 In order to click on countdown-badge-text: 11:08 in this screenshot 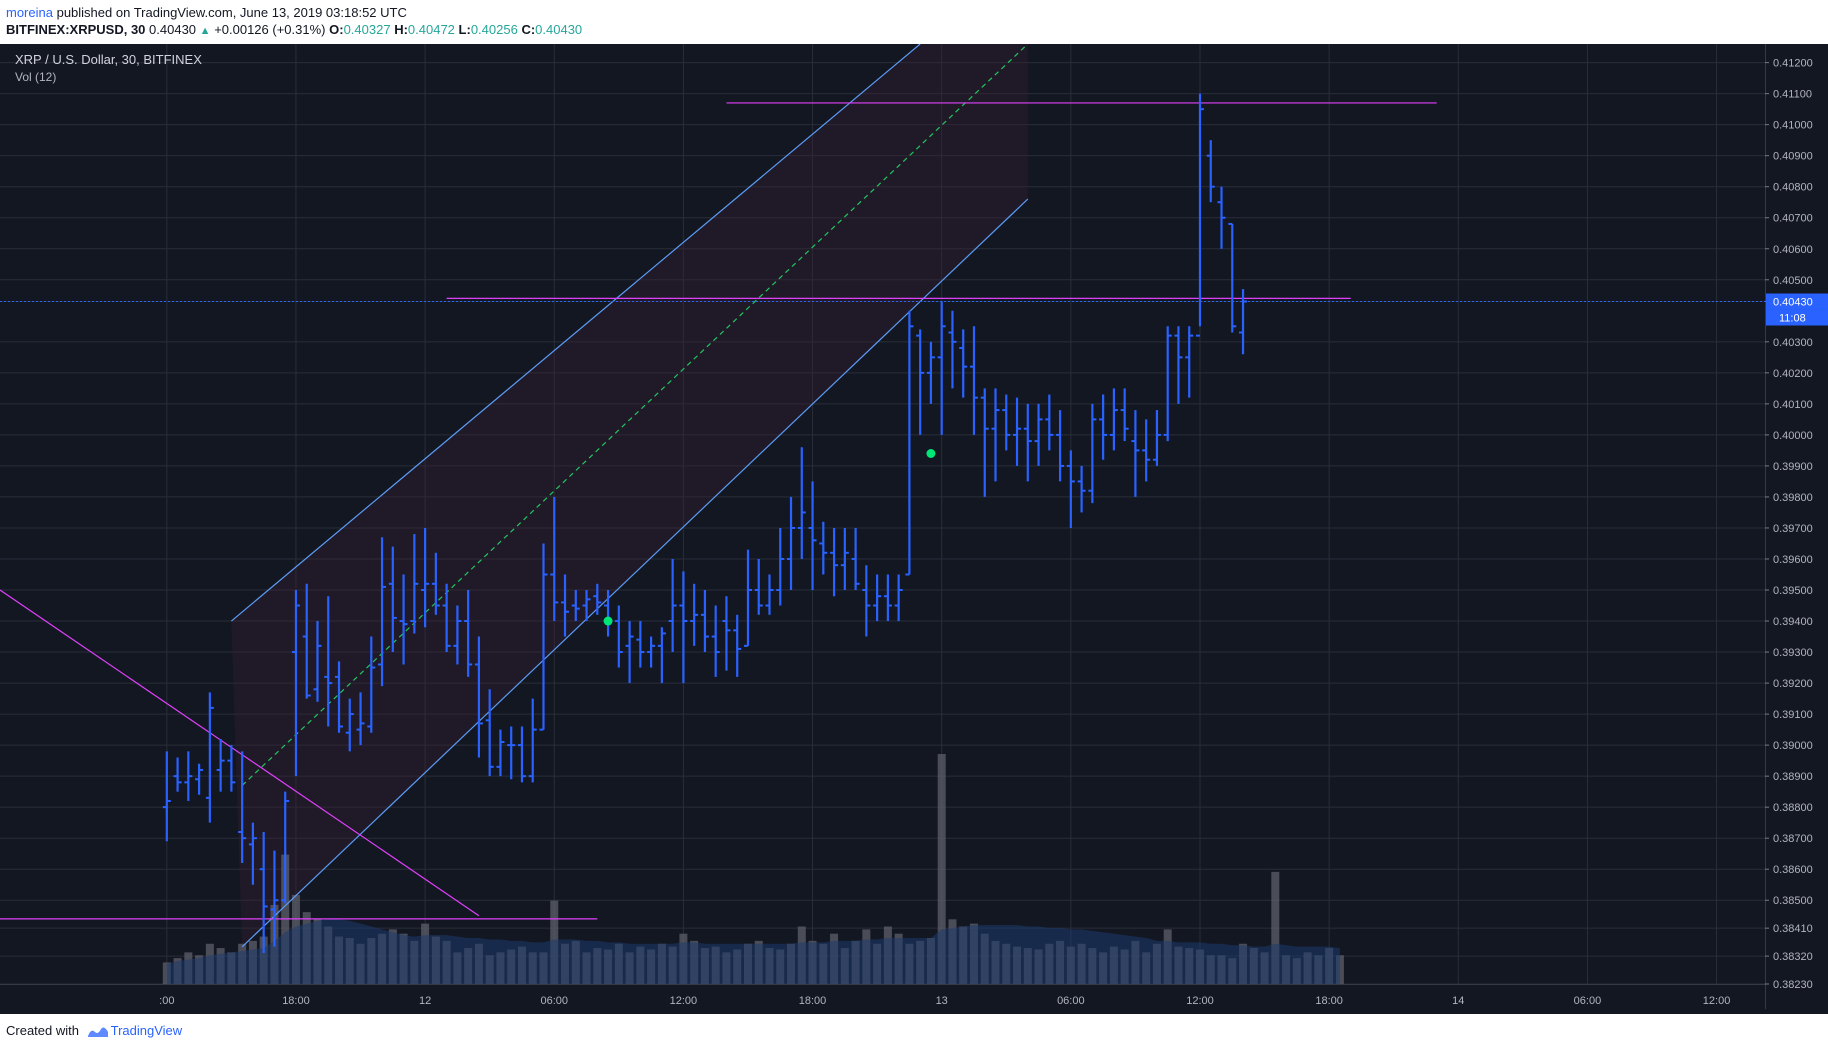, I will do `click(1792, 318)`.